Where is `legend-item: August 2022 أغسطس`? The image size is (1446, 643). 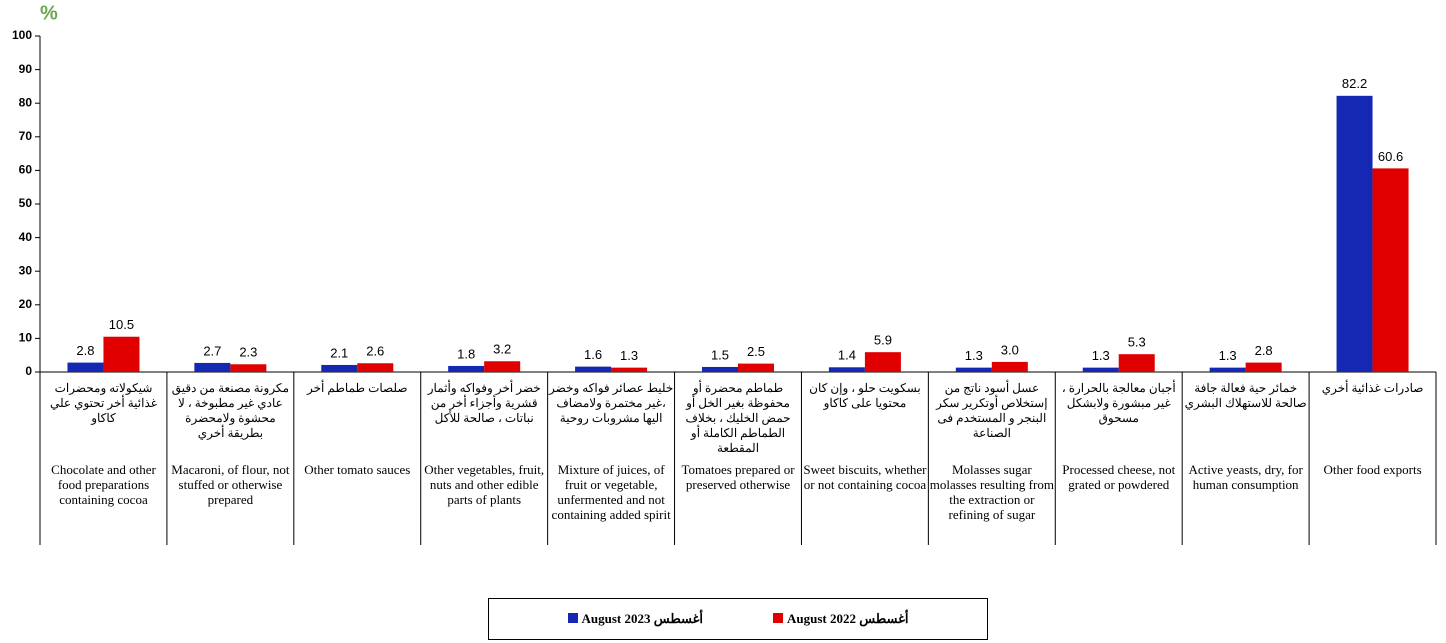
legend-item: August 2022 أغسطس is located at coordinates (841, 619).